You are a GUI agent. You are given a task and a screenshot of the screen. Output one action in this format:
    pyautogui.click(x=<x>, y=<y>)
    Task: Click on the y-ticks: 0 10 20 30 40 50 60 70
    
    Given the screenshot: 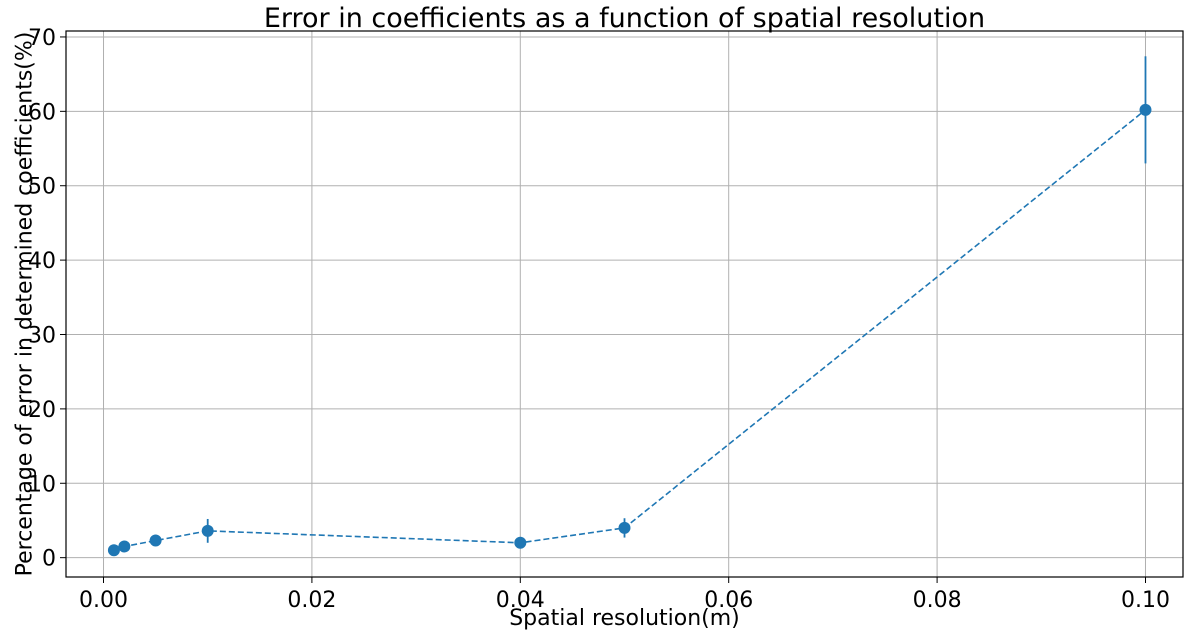 What is the action you would take?
    pyautogui.click(x=47, y=299)
    